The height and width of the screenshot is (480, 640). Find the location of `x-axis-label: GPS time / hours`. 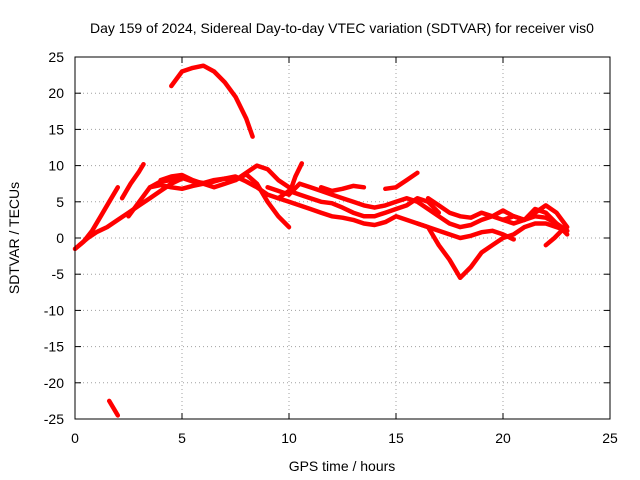

x-axis-label: GPS time / hours is located at coordinates (342, 466).